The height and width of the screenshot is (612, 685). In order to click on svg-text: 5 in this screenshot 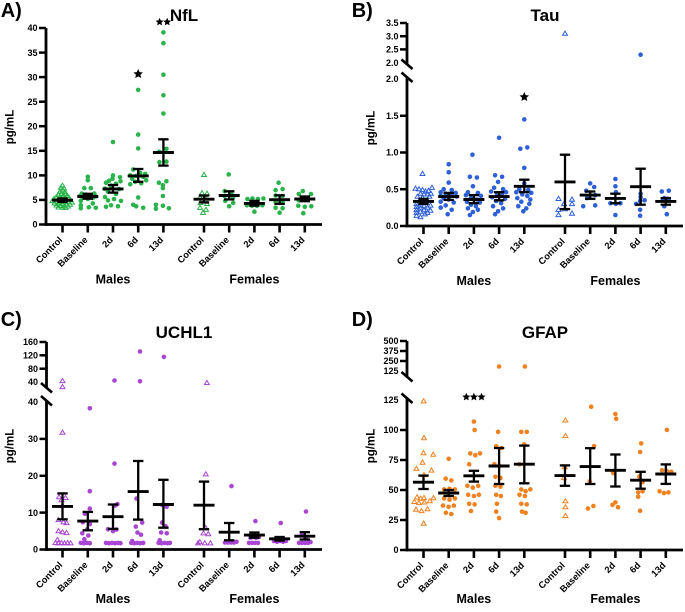, I will do `click(34, 200)`.